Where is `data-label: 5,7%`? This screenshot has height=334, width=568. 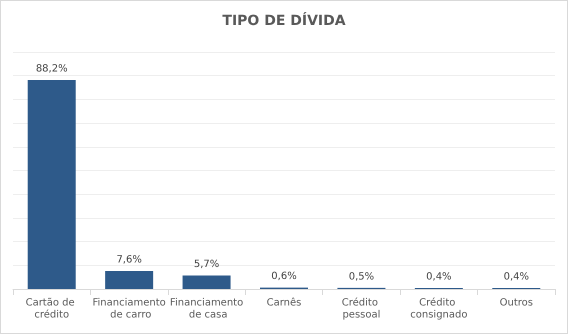 data-label: 5,7% is located at coordinates (207, 264).